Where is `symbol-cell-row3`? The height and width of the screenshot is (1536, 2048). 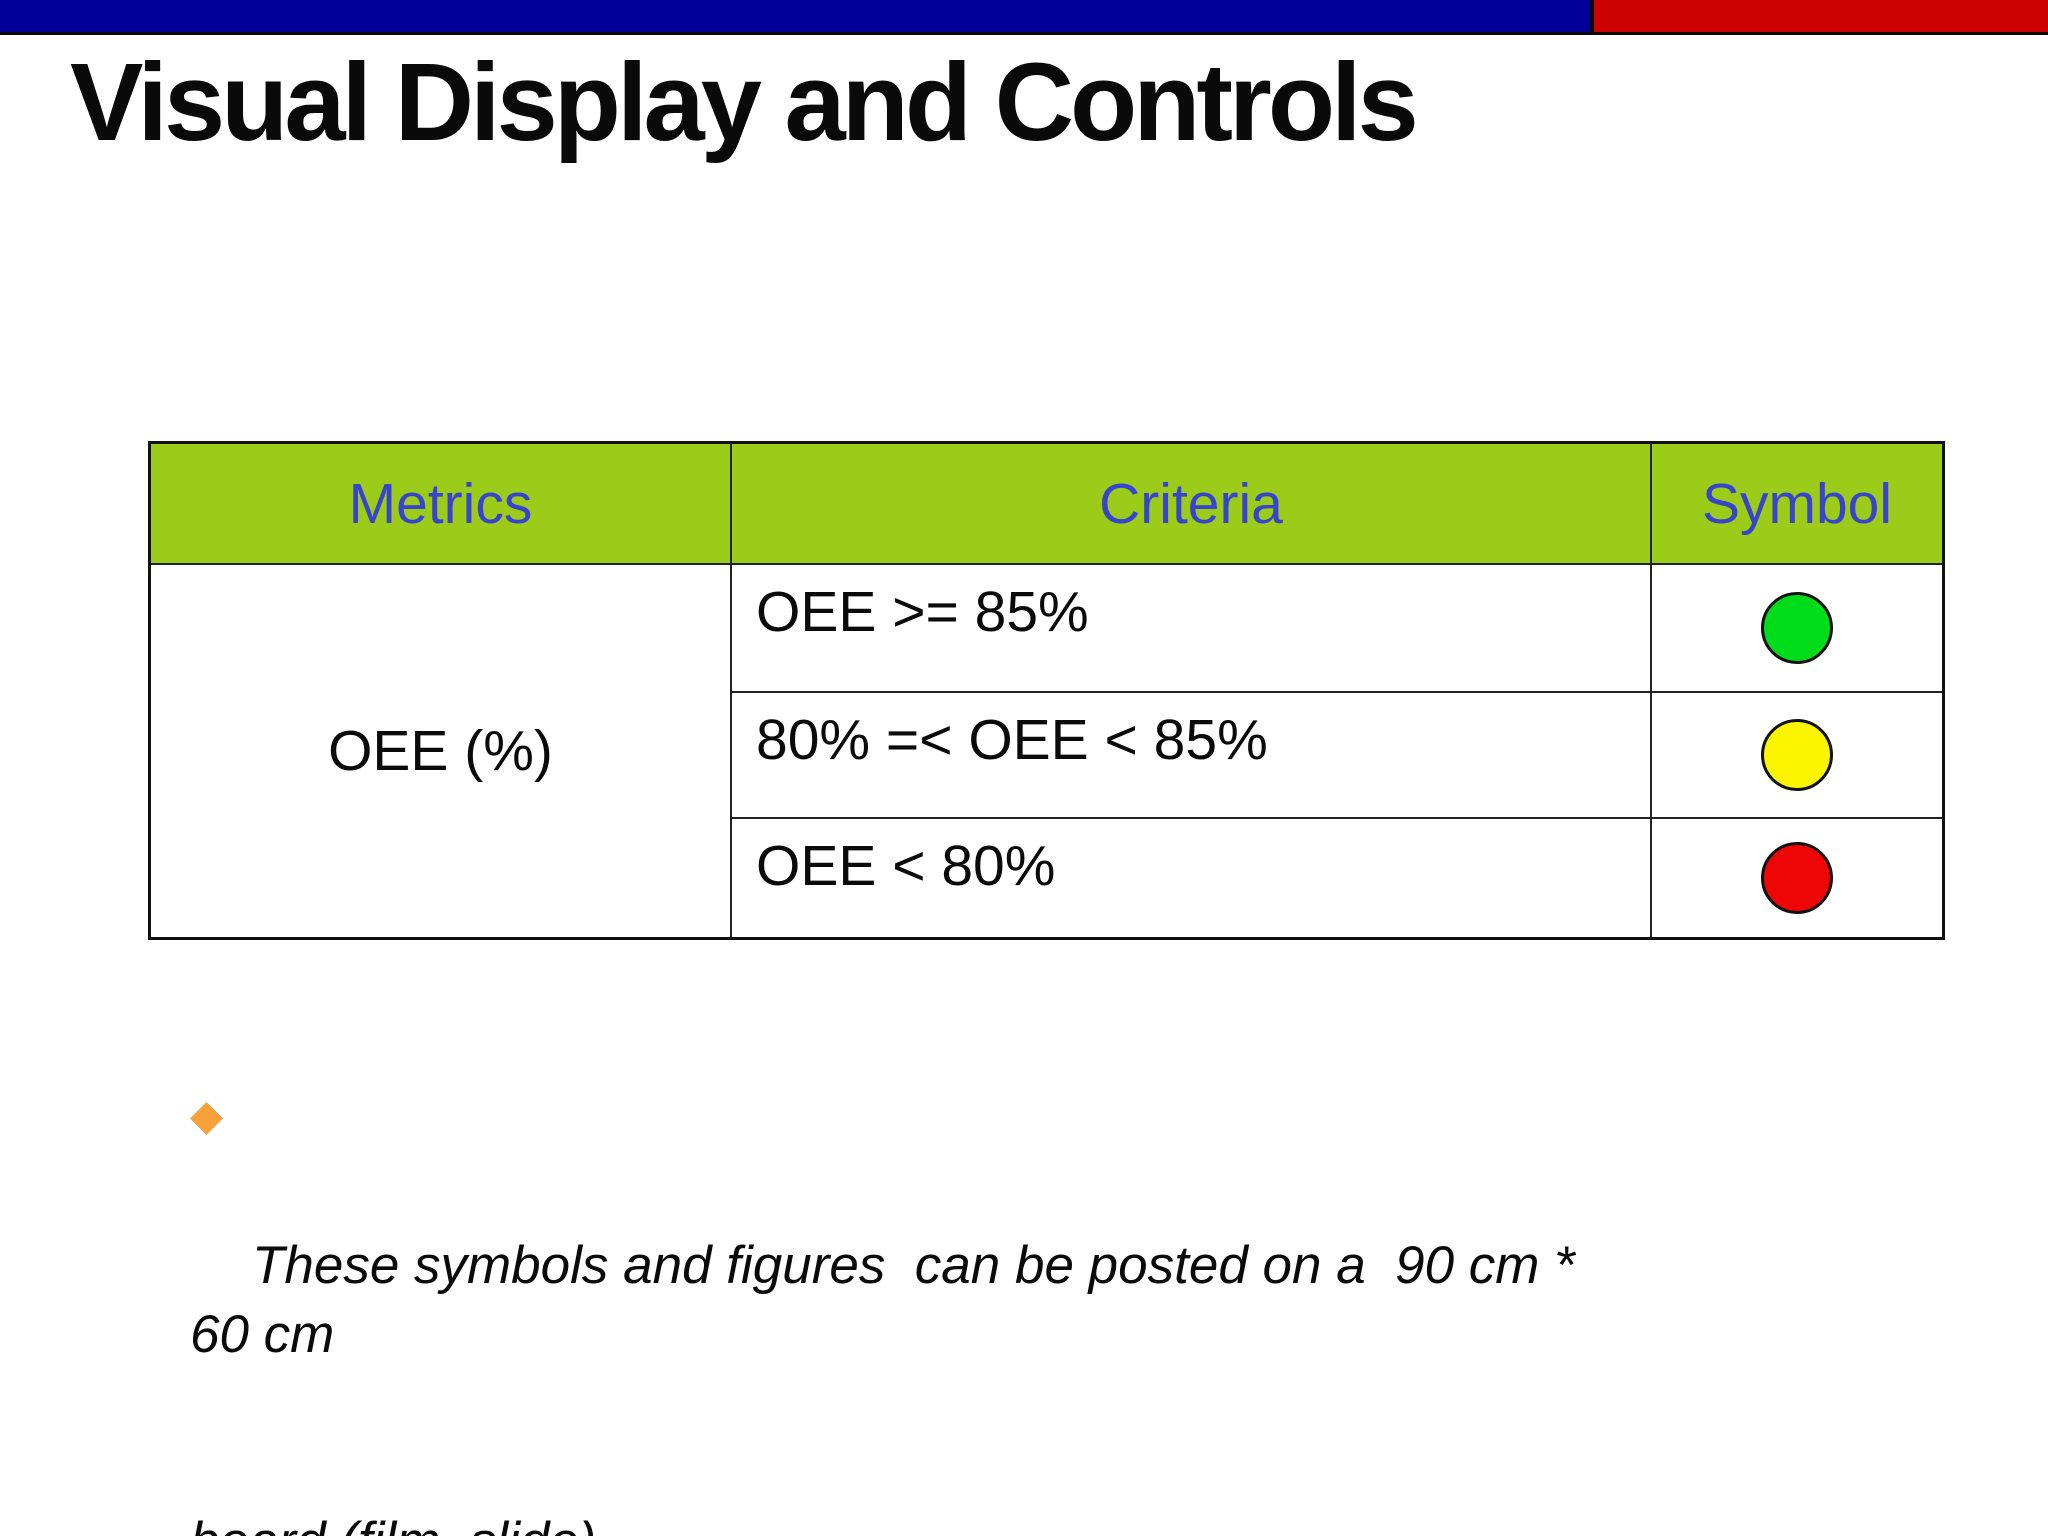
symbol-cell-row3 is located at coordinates (1797, 878).